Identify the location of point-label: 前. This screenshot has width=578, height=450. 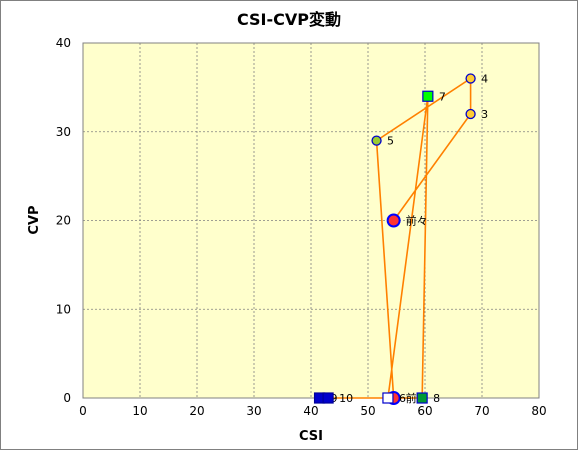
(411, 398).